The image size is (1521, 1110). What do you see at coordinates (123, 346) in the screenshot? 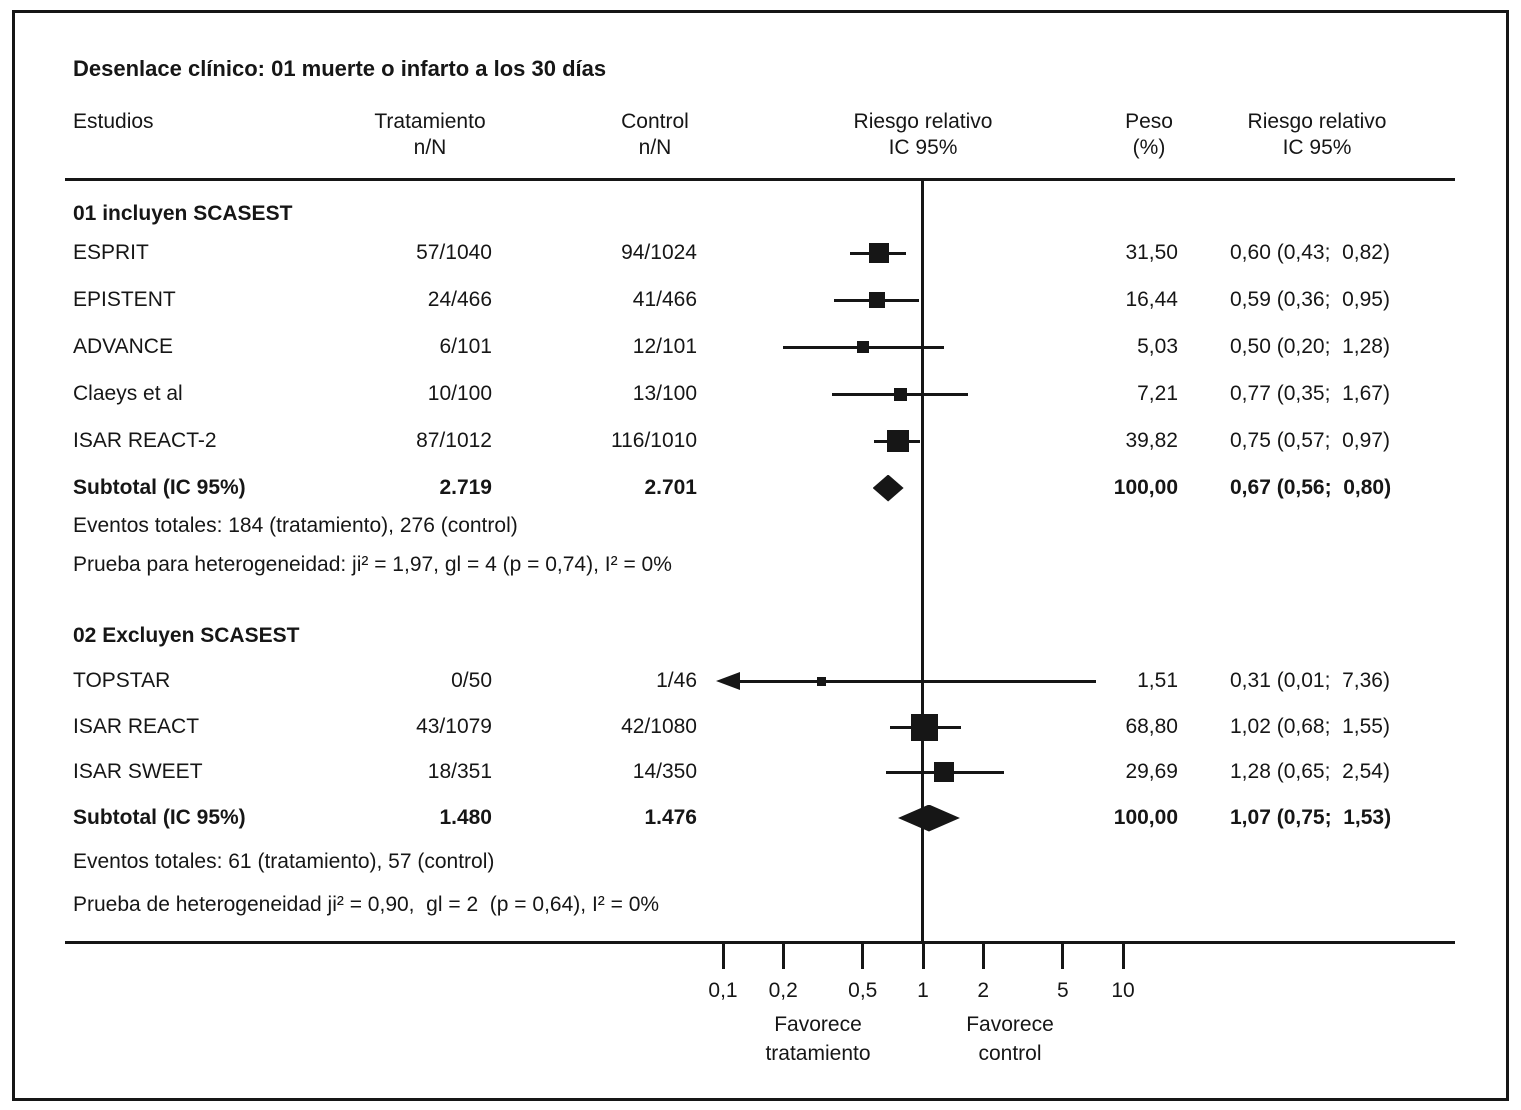
I see `study-name: ADVANCE` at bounding box center [123, 346].